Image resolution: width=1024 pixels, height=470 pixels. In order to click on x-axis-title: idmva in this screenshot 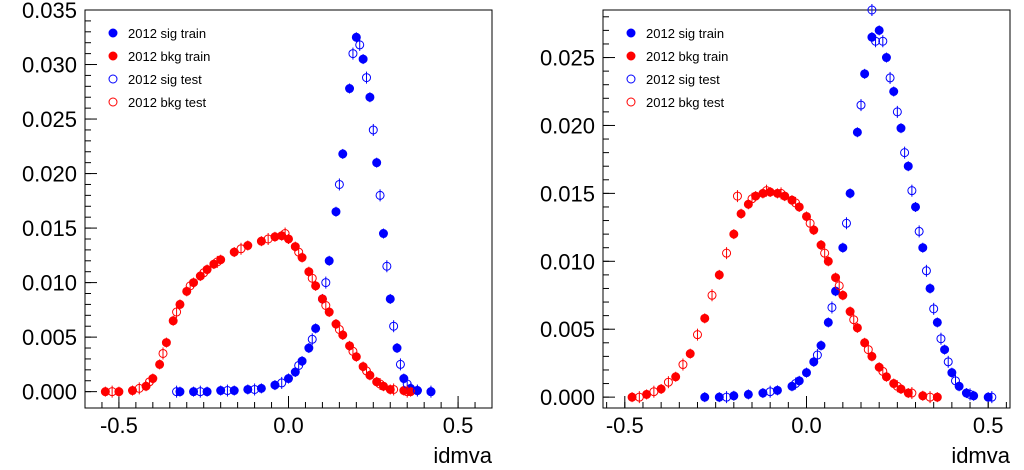, I will do `click(980, 455)`.